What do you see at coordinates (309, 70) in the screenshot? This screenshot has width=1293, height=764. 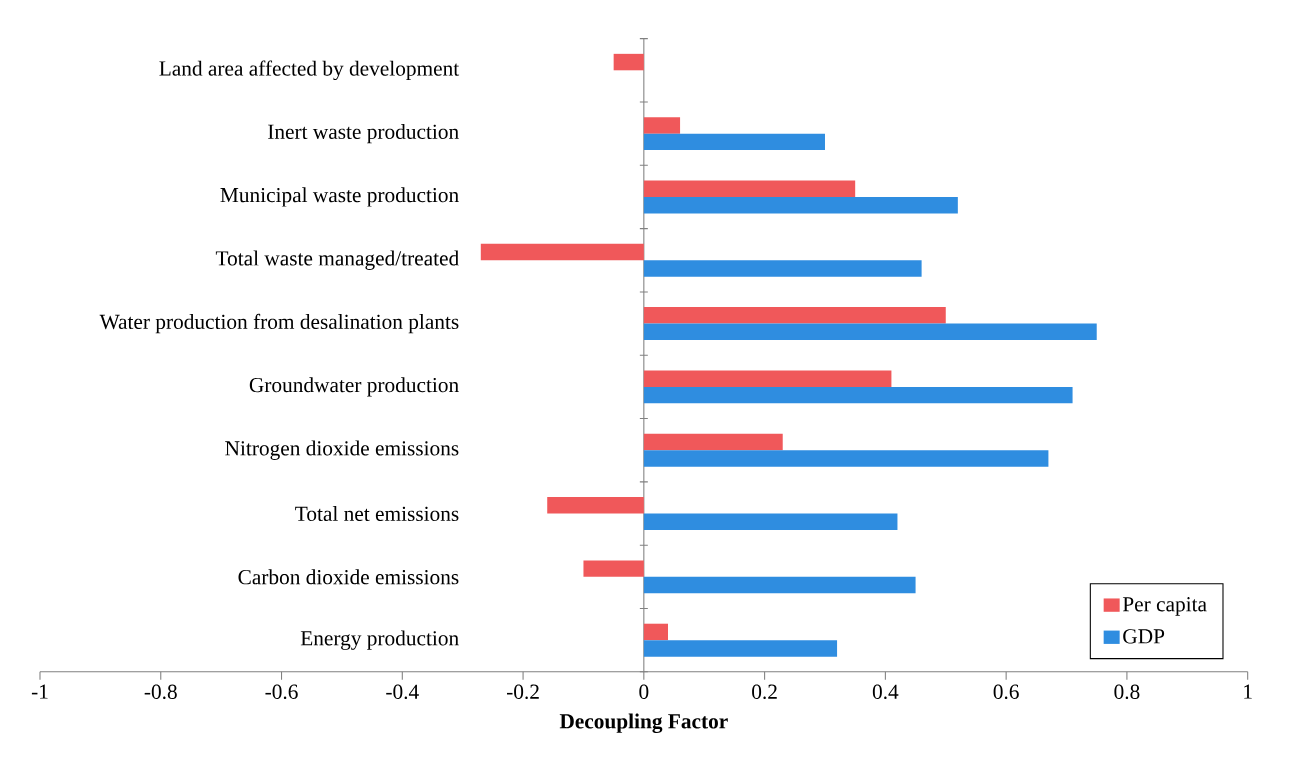 I see `y-tick-label: Land area affected by development` at bounding box center [309, 70].